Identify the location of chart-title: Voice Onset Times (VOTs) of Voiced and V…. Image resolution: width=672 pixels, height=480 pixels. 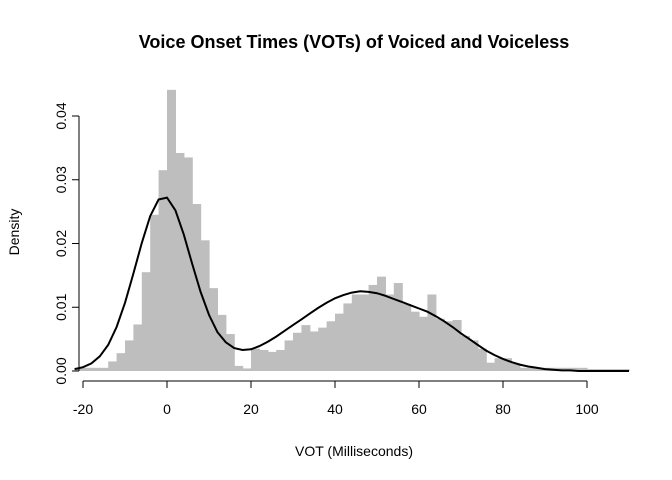
(354, 42).